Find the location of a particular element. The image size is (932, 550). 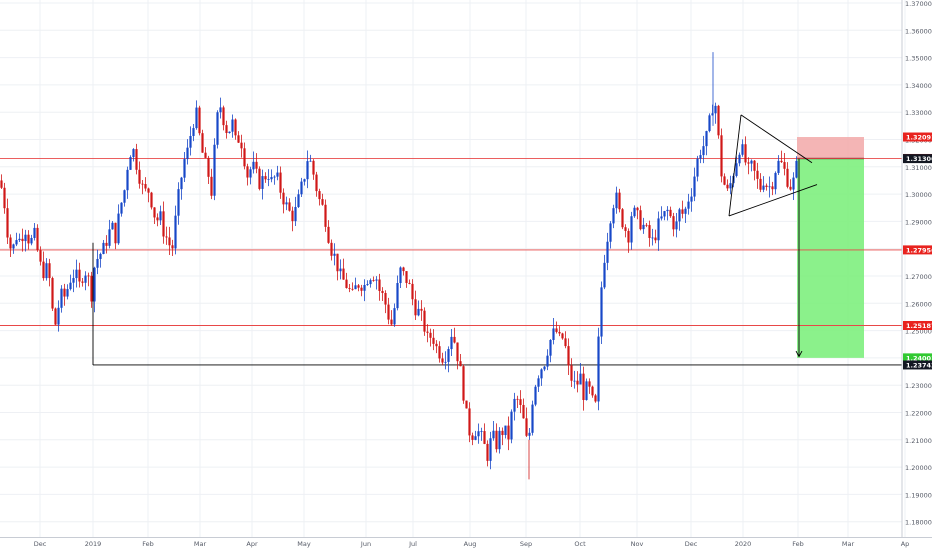

x-tick-label: Feb is located at coordinates (148, 544).